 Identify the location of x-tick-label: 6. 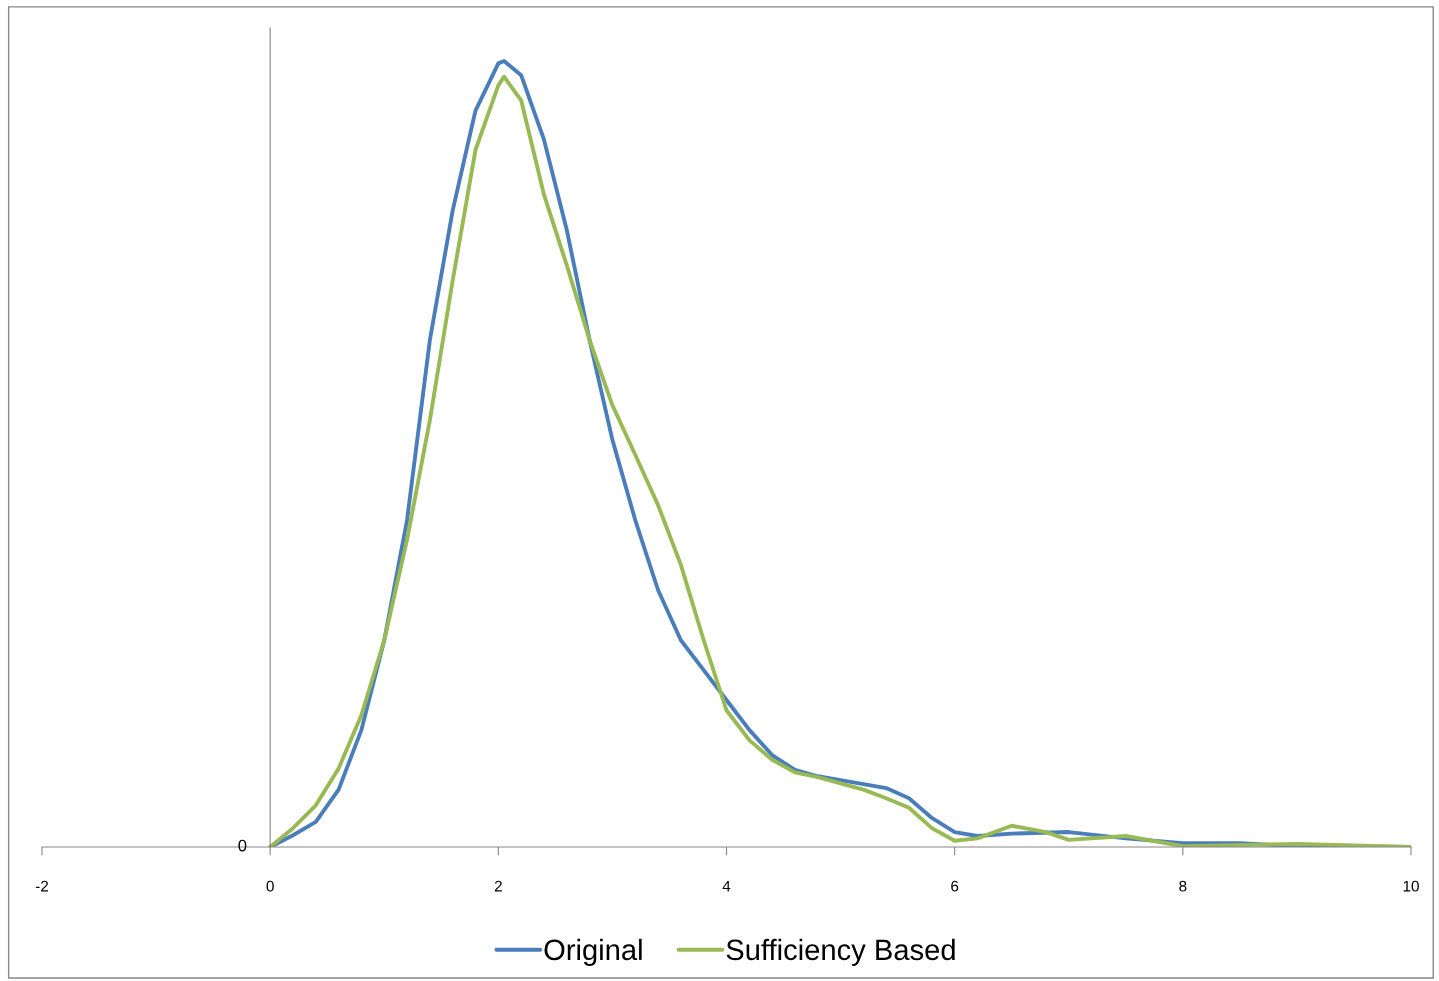
(955, 886).